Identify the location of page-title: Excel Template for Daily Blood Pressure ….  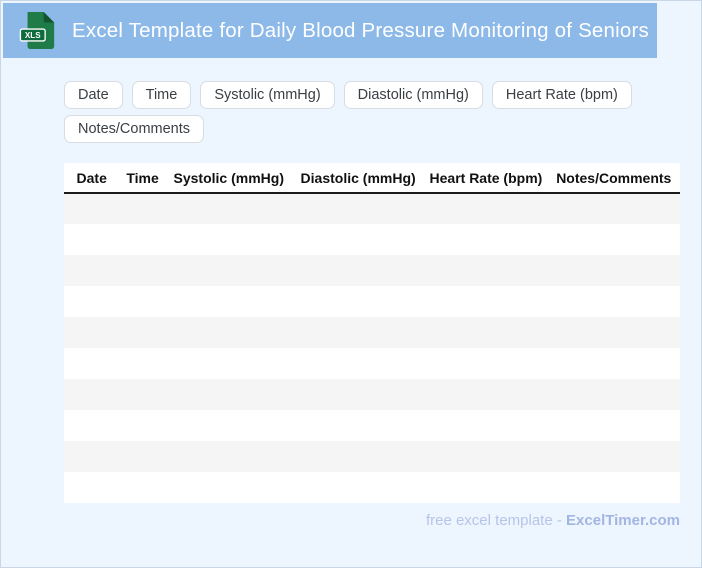
(360, 30).